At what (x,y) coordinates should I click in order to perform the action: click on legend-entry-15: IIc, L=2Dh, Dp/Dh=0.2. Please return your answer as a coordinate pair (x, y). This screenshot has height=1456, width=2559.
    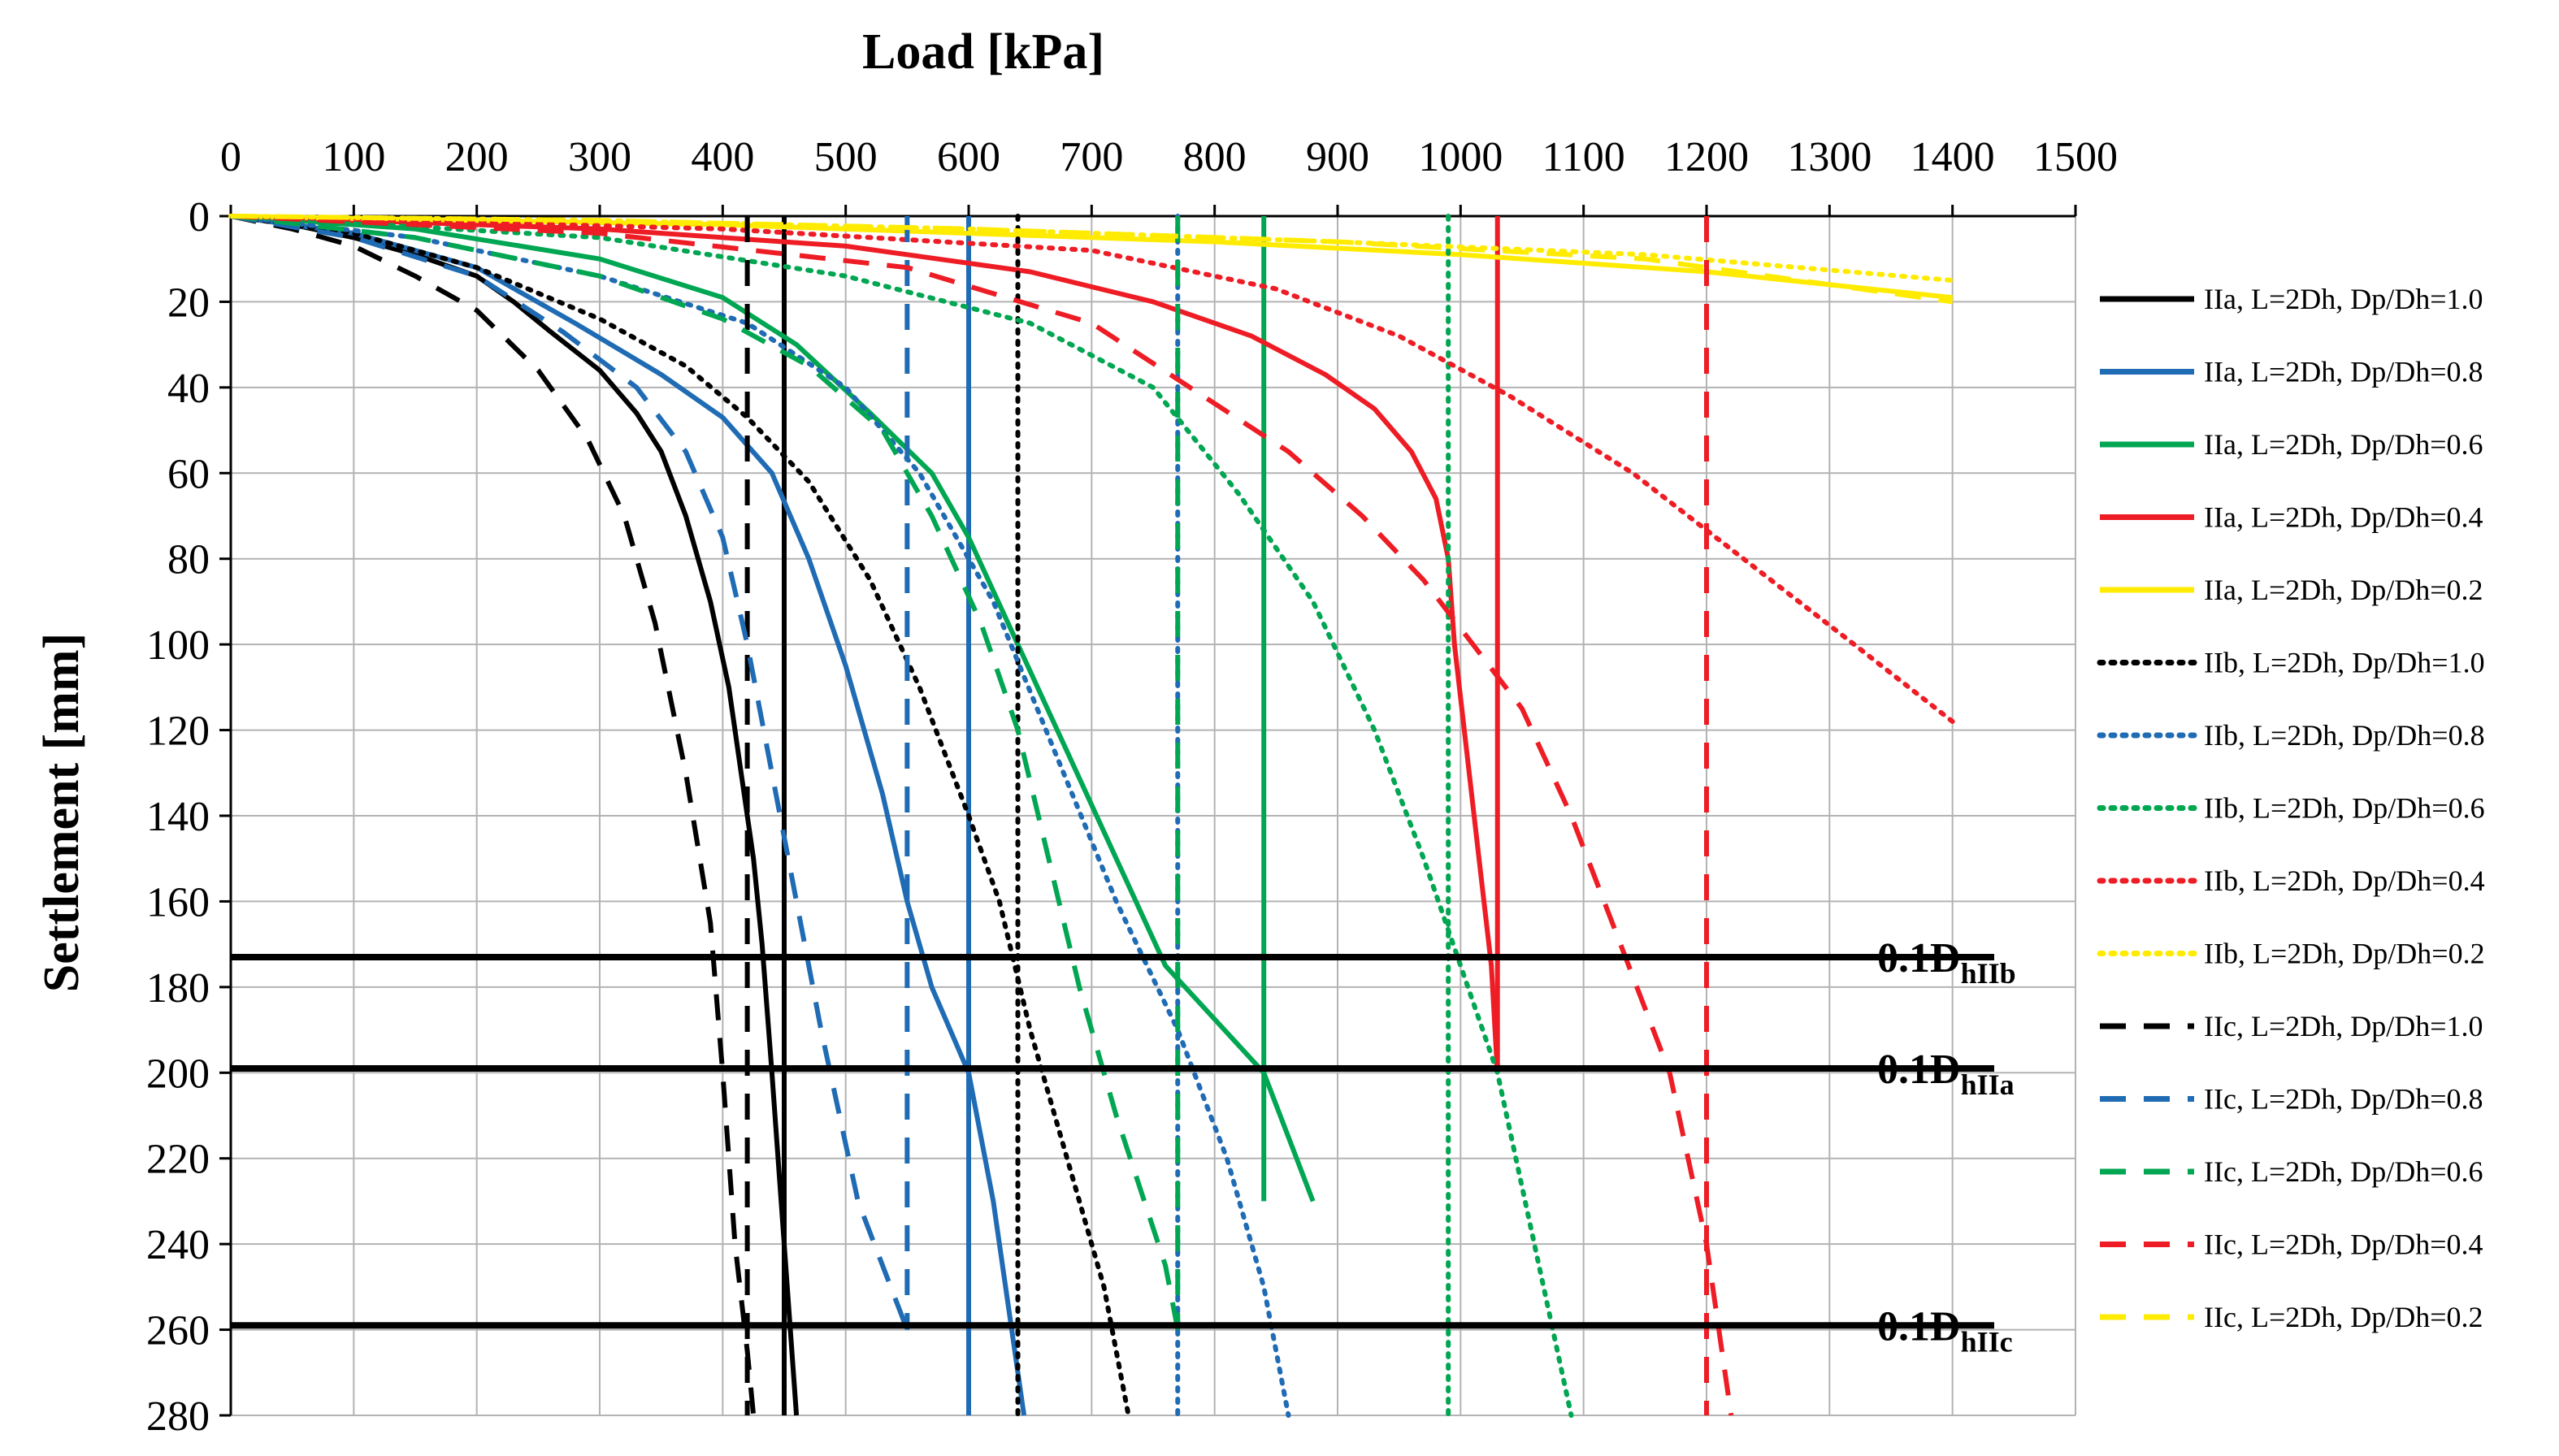
    Looking at the image, I should click on (2291, 1317).